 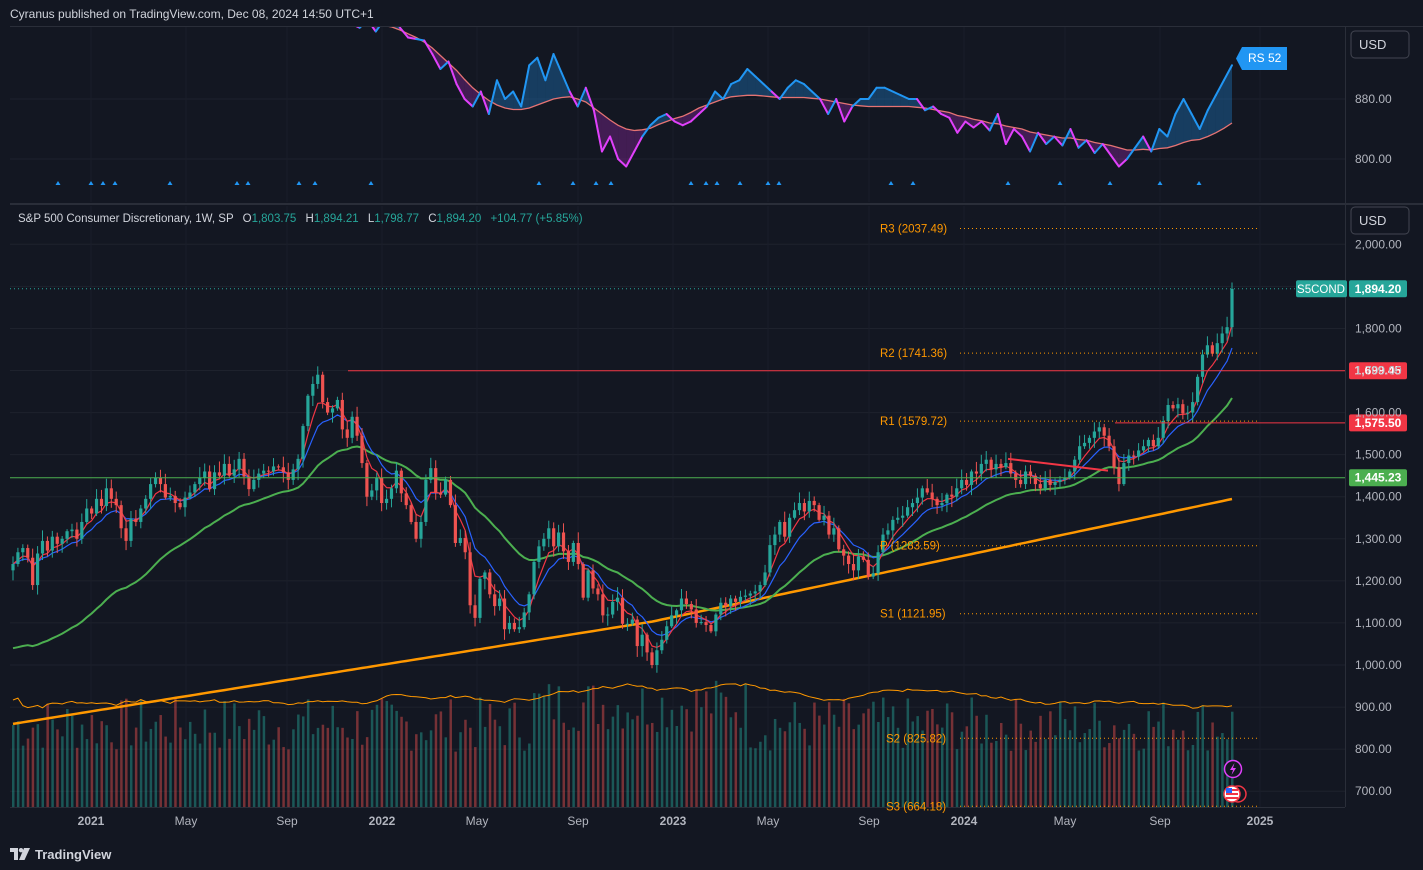 I want to click on last-price-marker: S5COND 1,894.20, so click(x=708, y=289).